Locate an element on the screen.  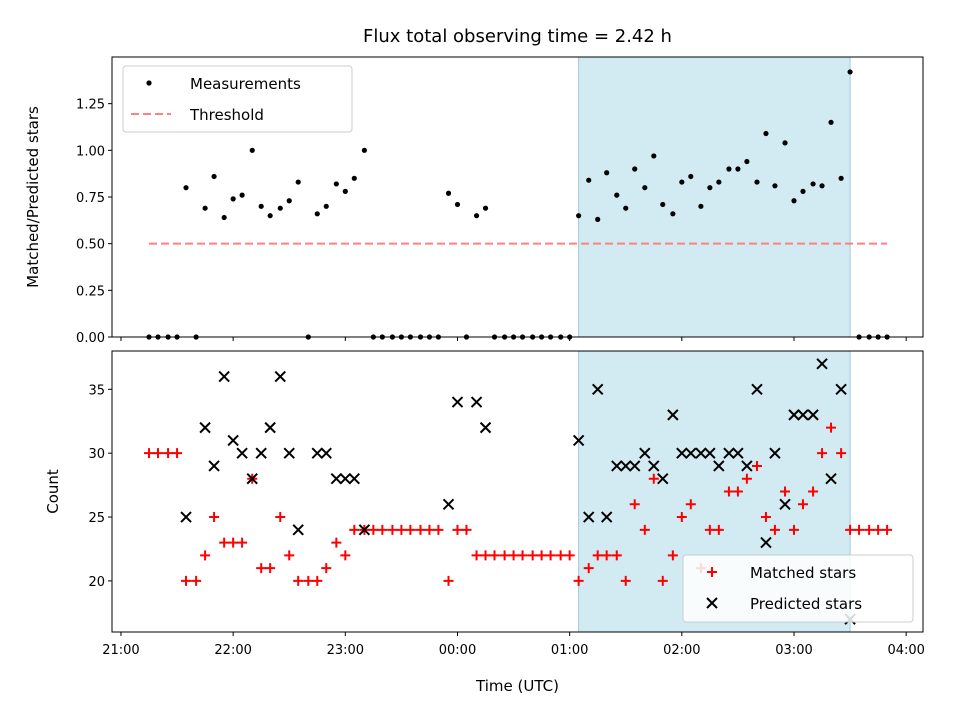
y-tick-label: 0.50 is located at coordinates (90, 245).